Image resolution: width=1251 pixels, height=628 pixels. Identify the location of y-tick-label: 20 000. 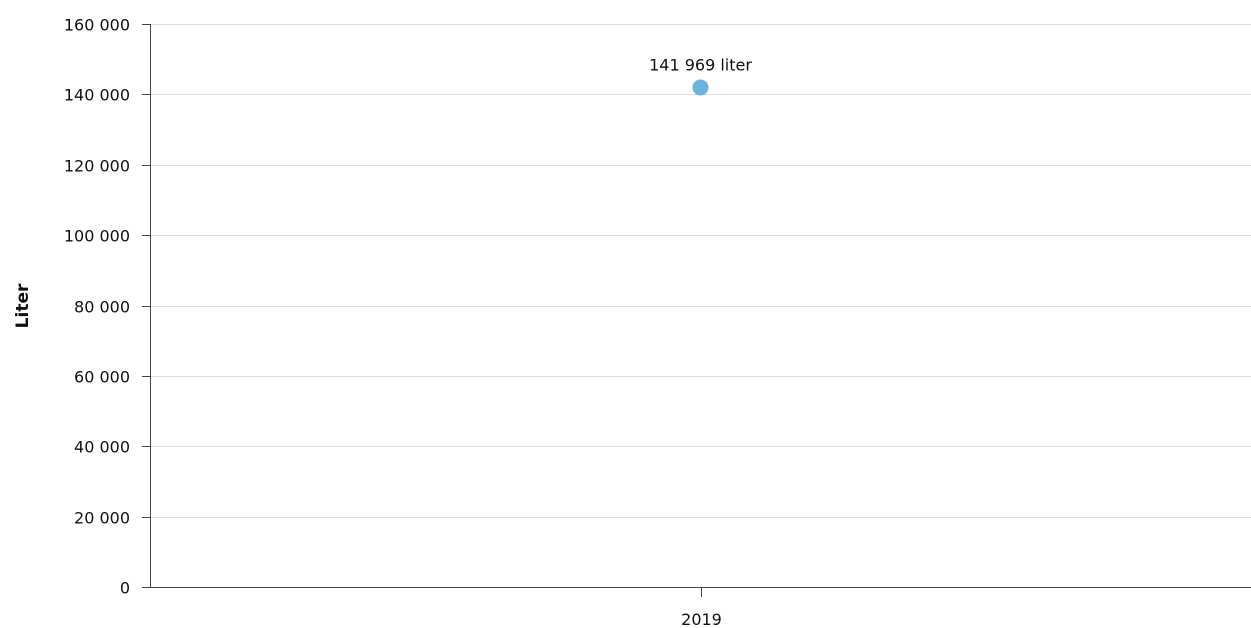
(102, 518).